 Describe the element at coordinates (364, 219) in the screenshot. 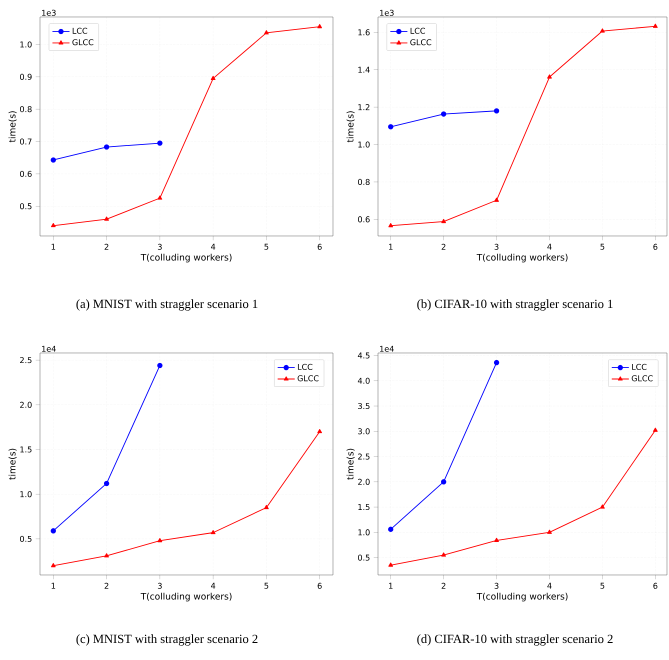

I see `y-tick-label: 0.6` at that location.